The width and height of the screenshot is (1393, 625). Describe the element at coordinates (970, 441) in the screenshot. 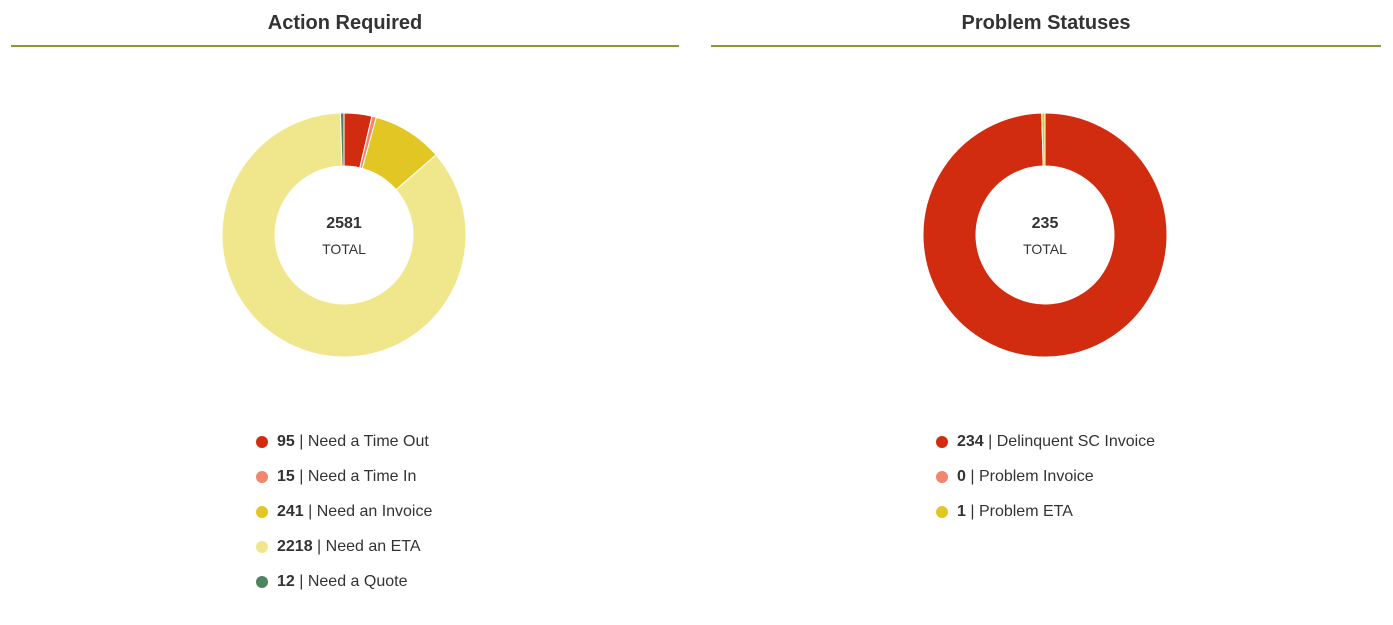

I see `legend-value: 234` at that location.